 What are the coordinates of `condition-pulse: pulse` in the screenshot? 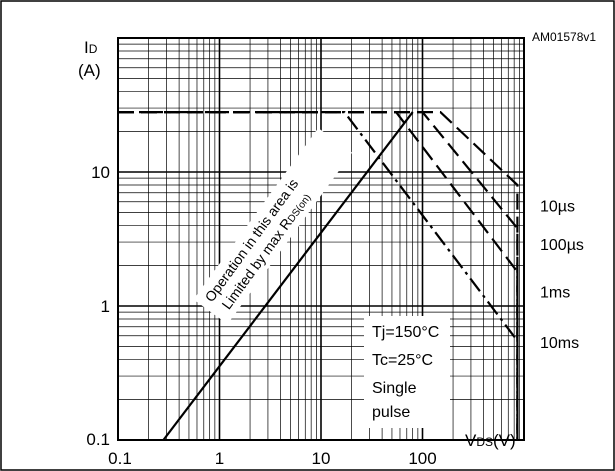 It's located at (391, 412).